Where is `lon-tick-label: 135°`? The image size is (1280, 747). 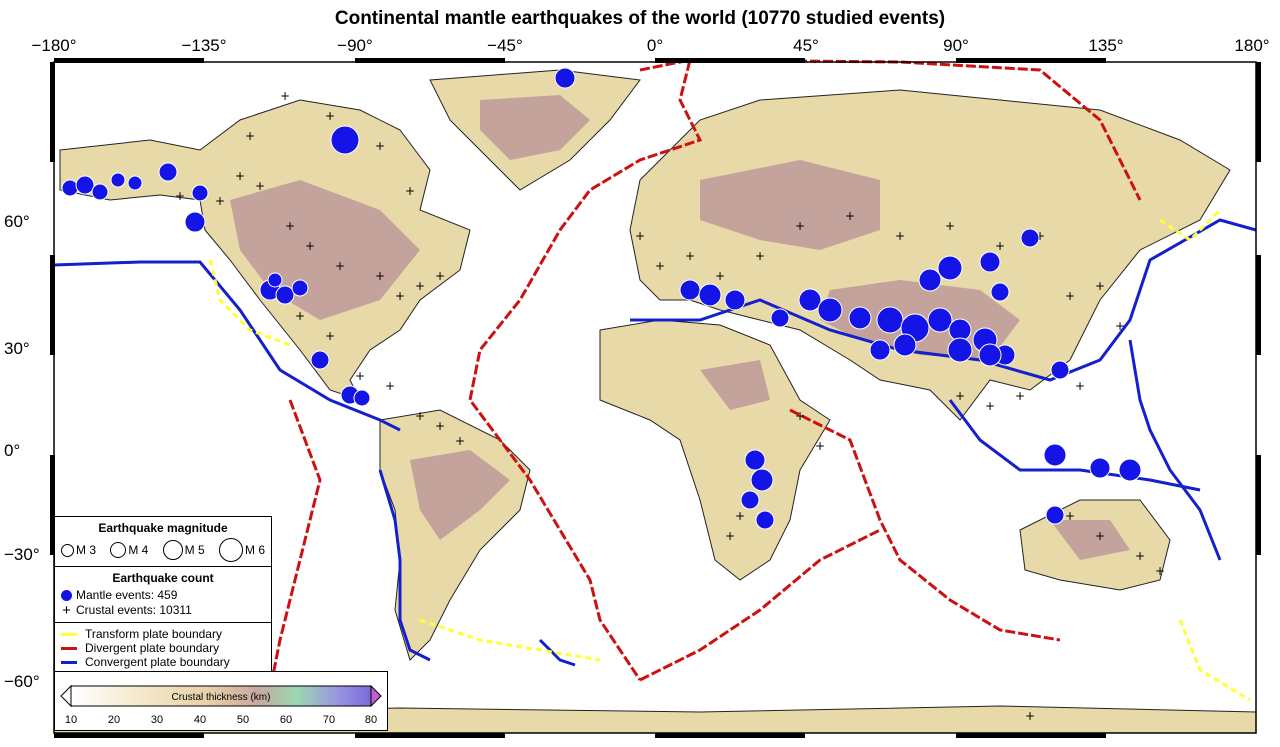
lon-tick-label: 135° is located at coordinates (1106, 45).